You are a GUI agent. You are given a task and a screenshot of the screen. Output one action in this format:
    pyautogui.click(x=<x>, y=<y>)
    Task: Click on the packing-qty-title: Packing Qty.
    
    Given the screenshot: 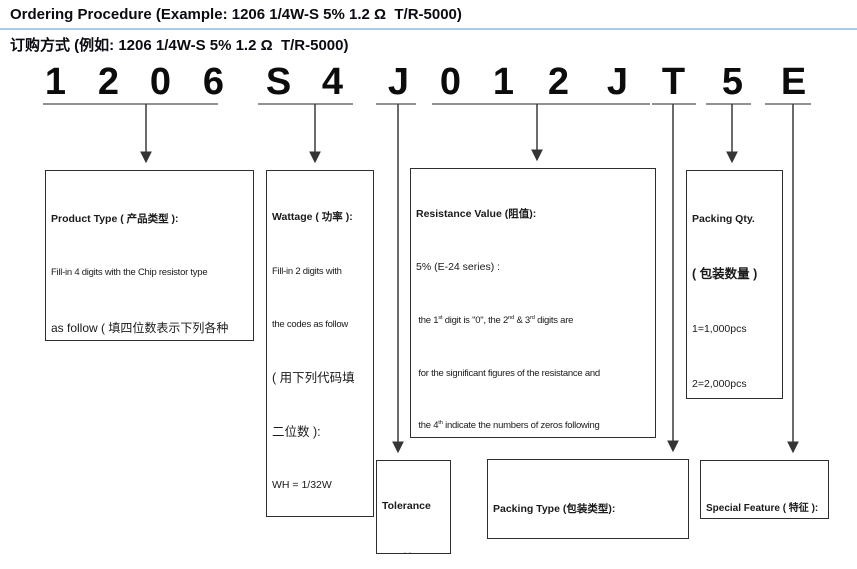 What is the action you would take?
    pyautogui.click(x=723, y=218)
    